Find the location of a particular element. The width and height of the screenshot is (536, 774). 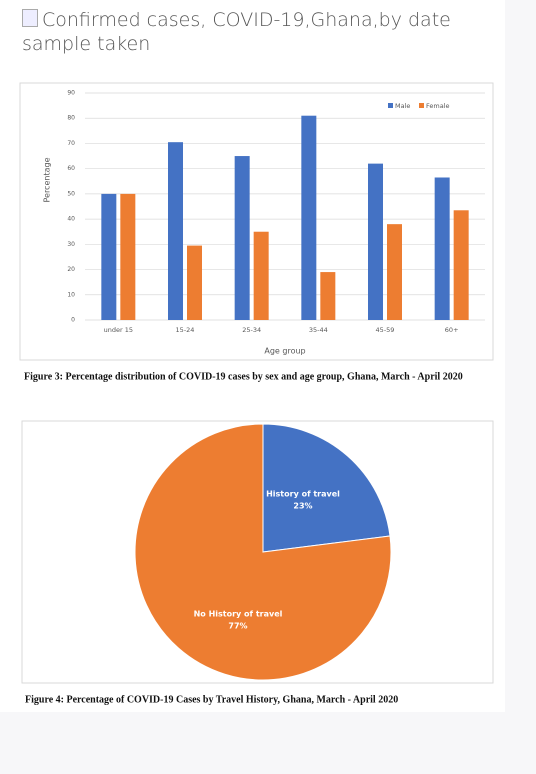

x-tick-label: 45-59 is located at coordinates (385, 330).